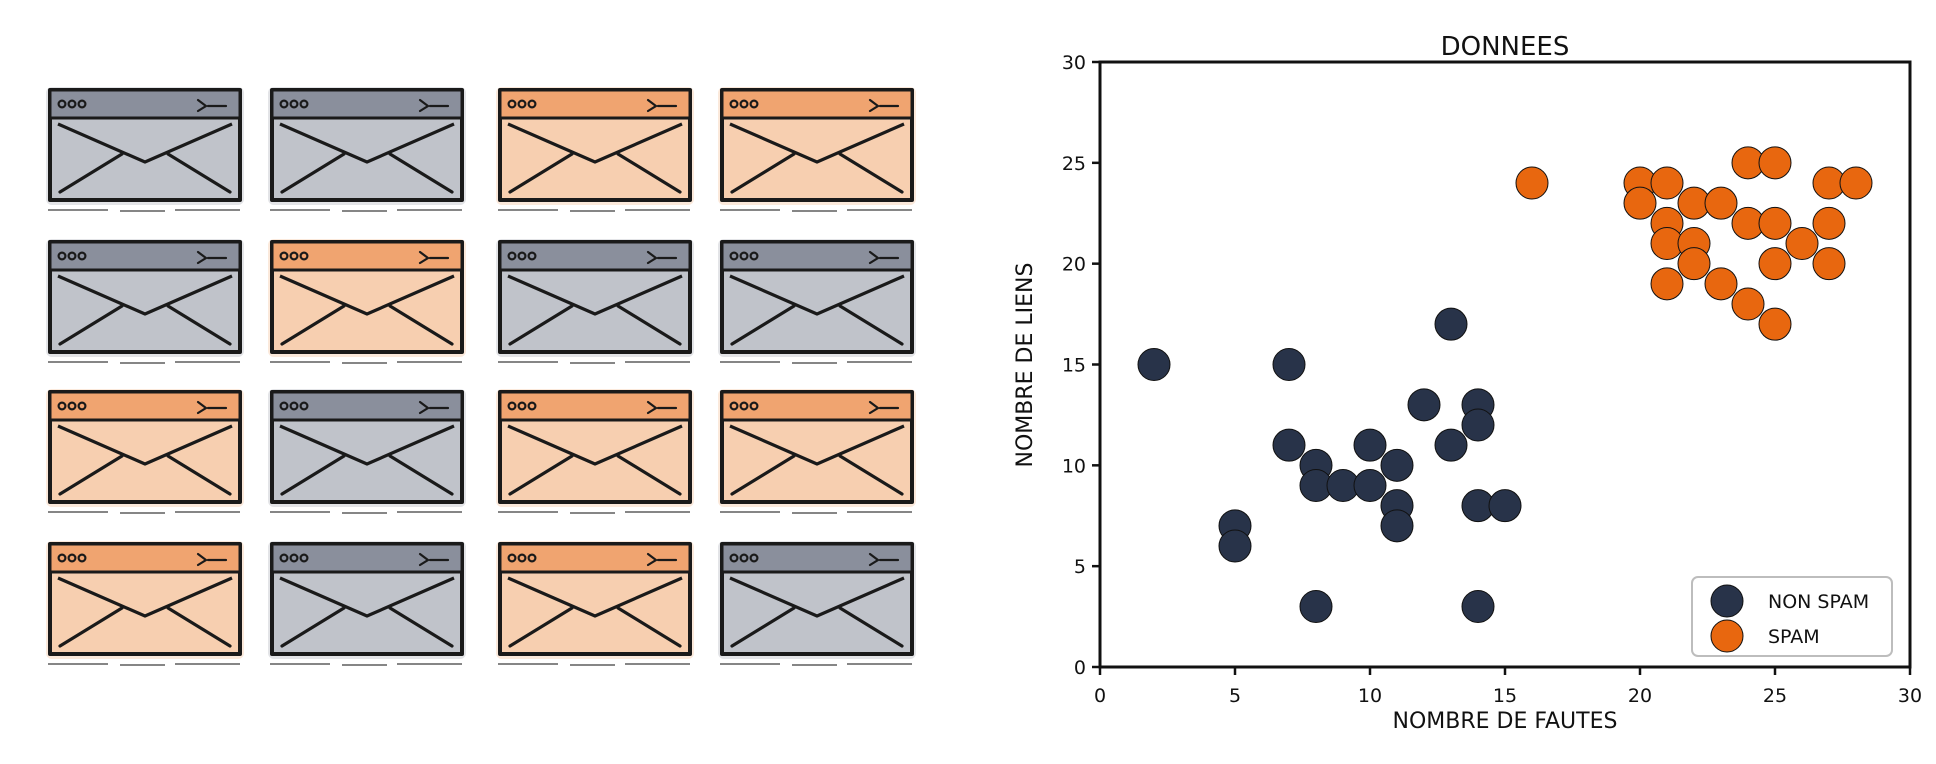 The image size is (1936, 764). I want to click on y-tick-label: 25, so click(1074, 164).